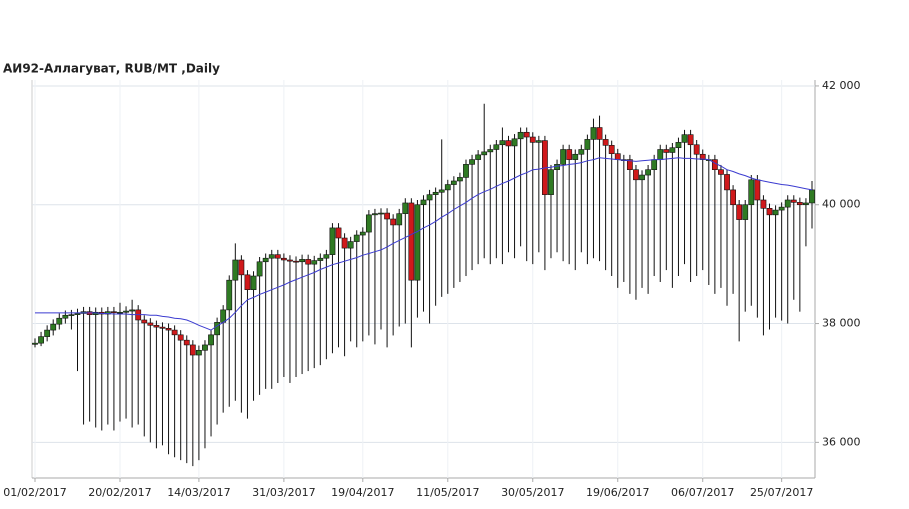 This screenshot has height=509, width=909. What do you see at coordinates (198, 492) in the screenshot?
I see `x-tick-label: 14/03/2017` at bounding box center [198, 492].